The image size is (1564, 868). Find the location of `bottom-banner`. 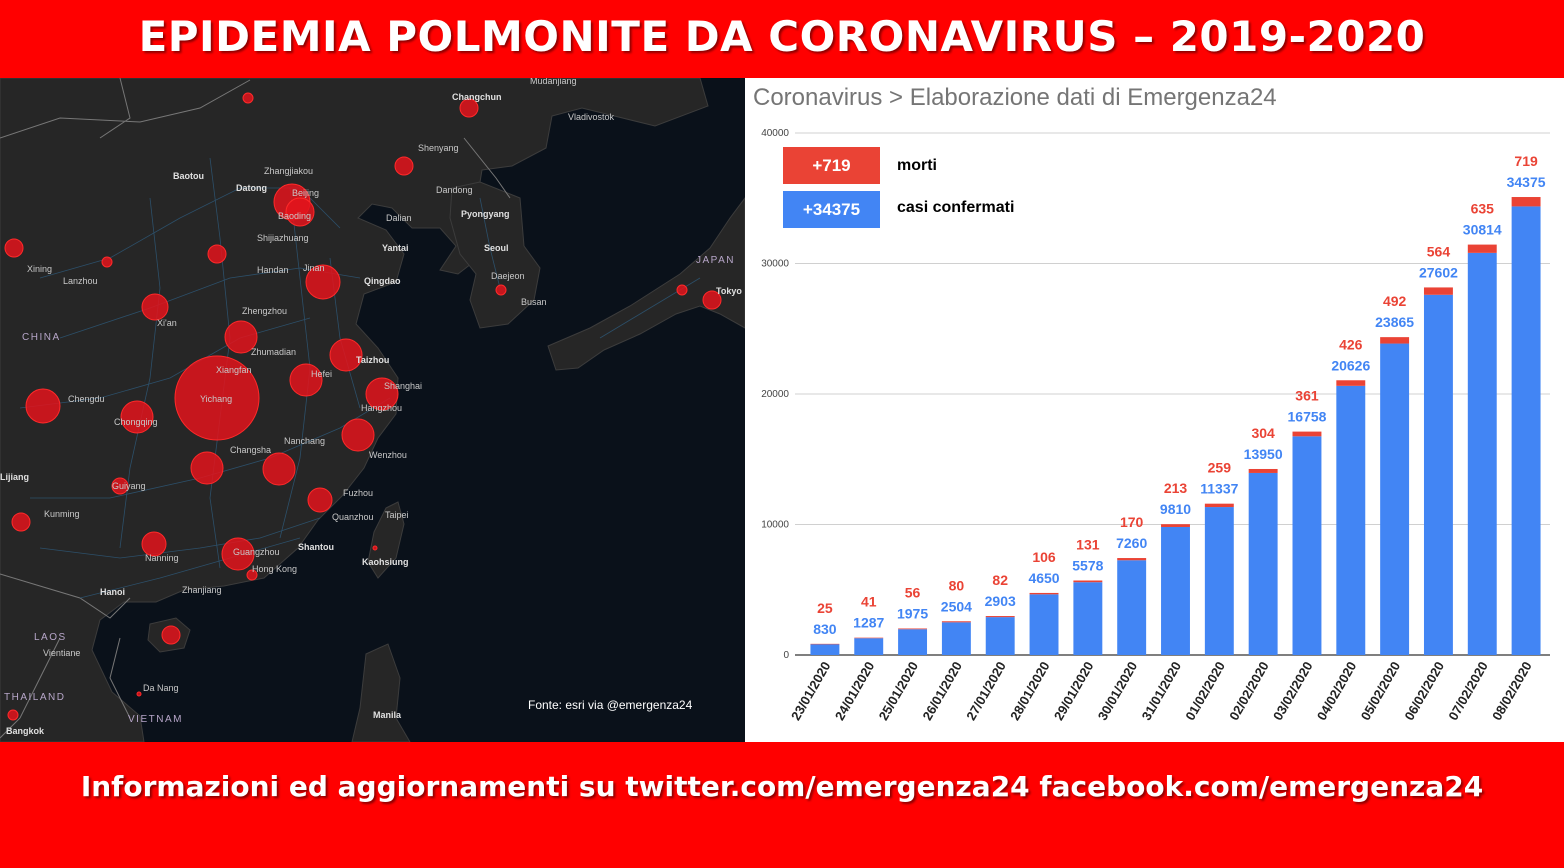

bottom-banner is located at coordinates (782, 805).